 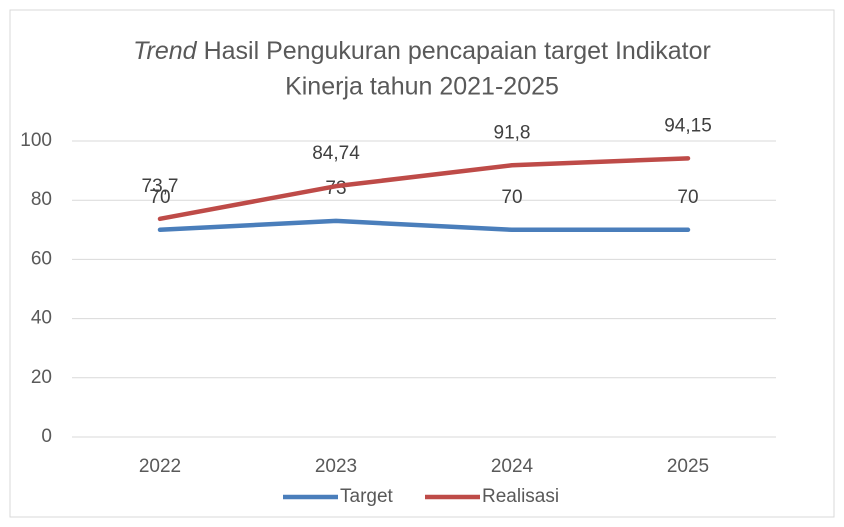 I want to click on chart-title-line2: Kinerja tahun 2021-2025, so click(x=422, y=87).